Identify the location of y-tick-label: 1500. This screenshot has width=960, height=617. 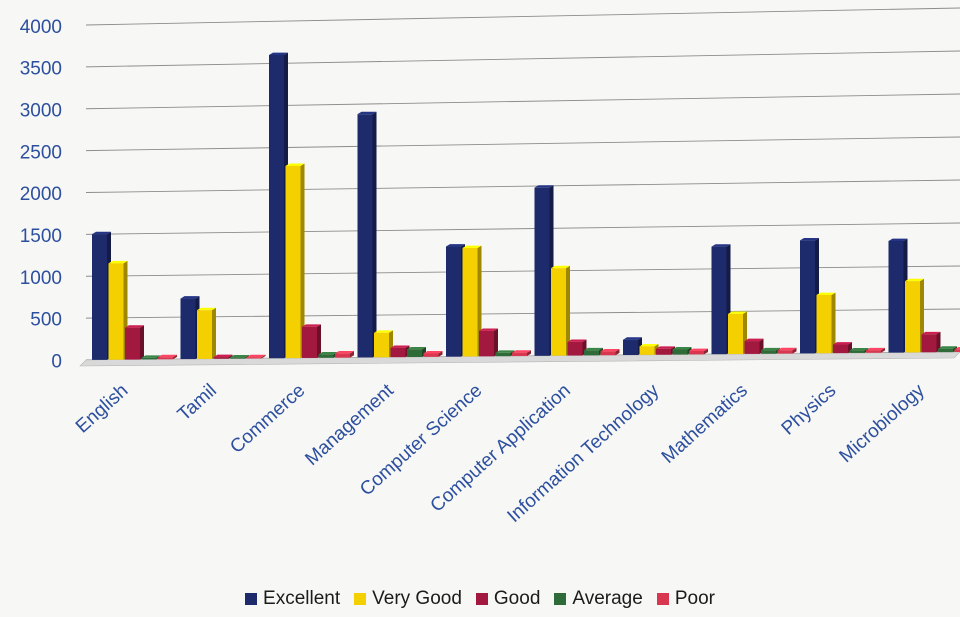
(41, 236).